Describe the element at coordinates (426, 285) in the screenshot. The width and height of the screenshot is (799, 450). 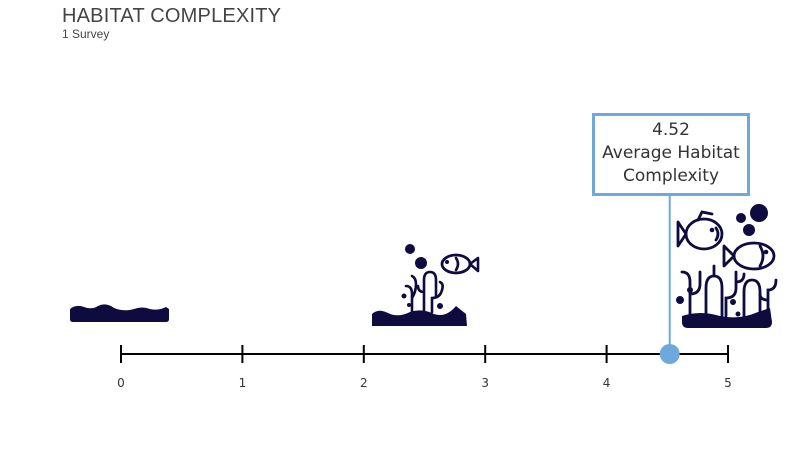
I see `simple-reef-icon` at that location.